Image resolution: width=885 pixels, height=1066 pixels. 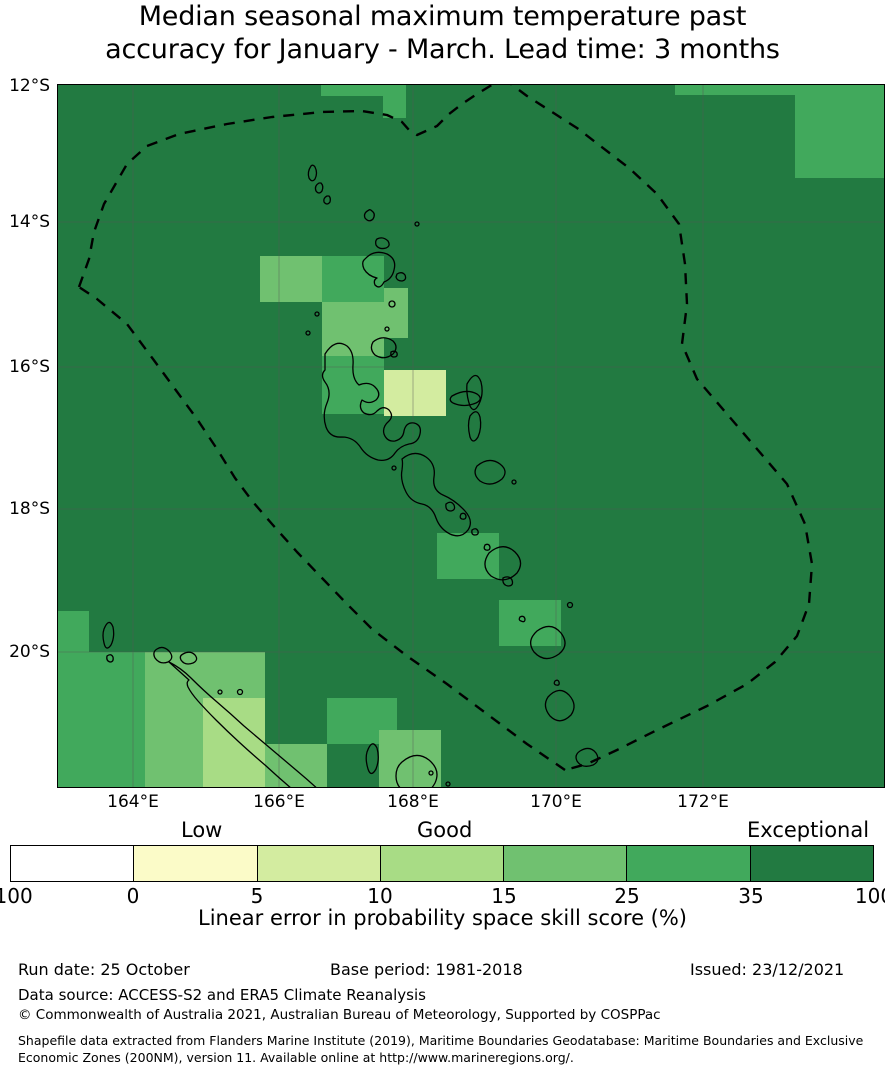 What do you see at coordinates (556, 802) in the screenshot?
I see `x-tick-170E: 170°E` at bounding box center [556, 802].